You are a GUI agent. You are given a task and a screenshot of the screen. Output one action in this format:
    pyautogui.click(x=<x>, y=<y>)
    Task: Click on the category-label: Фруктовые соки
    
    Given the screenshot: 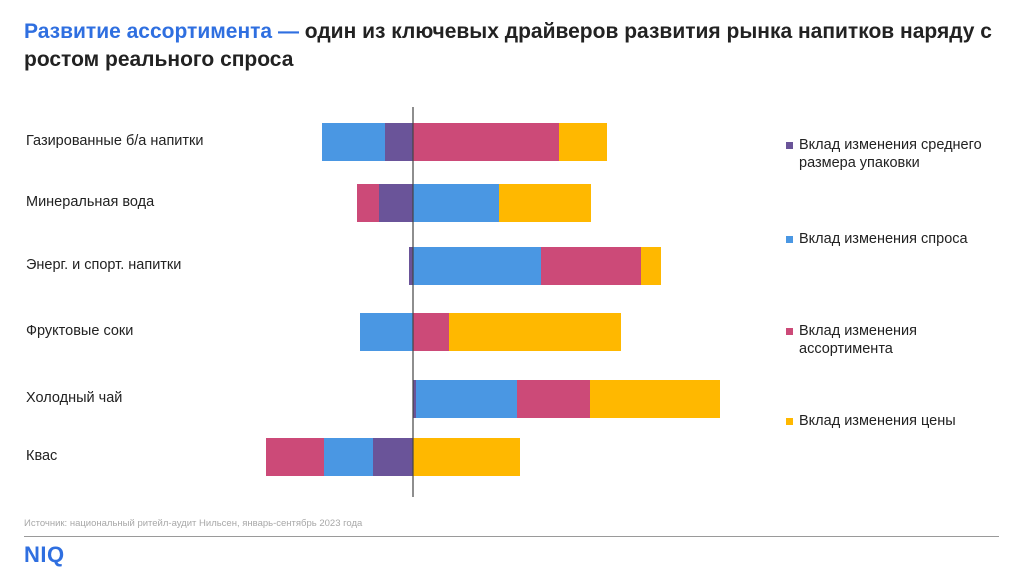 What is the action you would take?
    pyautogui.click(x=80, y=331)
    